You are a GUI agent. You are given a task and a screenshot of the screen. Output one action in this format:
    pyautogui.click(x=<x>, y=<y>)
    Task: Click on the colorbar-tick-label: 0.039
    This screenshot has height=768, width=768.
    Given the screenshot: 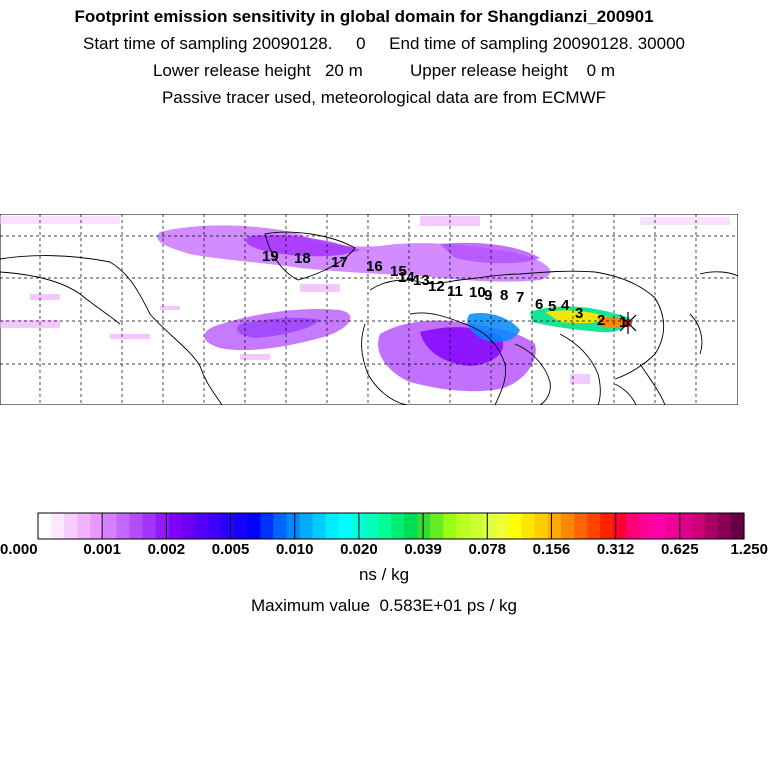 What is the action you would take?
    pyautogui.click(x=423, y=549)
    